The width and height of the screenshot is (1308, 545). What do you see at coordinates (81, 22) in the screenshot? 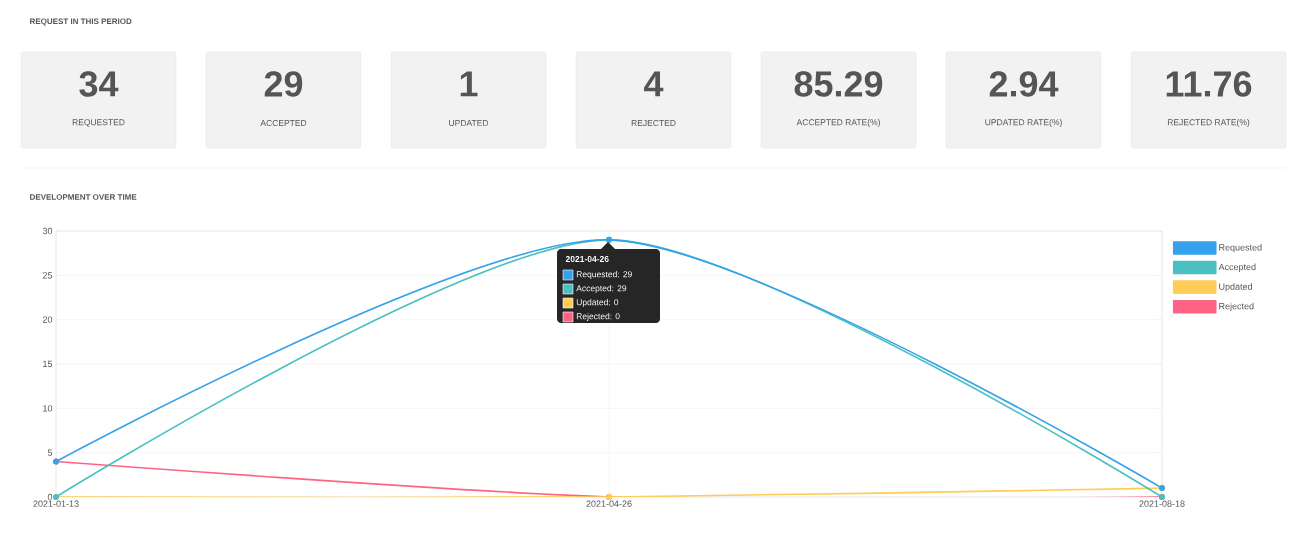
I see `text: REQUEST IN THIS PERIOD` at bounding box center [81, 22].